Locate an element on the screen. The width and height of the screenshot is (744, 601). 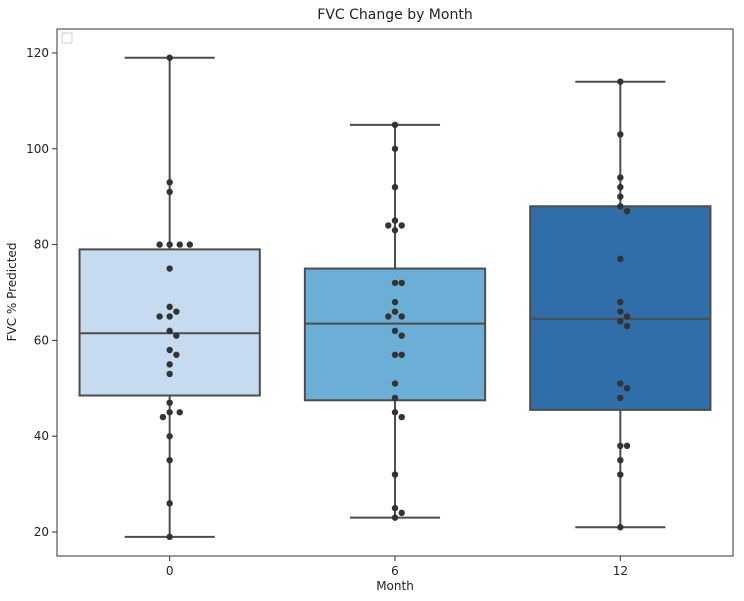
x-axis: 0 6 12 is located at coordinates (397, 567).